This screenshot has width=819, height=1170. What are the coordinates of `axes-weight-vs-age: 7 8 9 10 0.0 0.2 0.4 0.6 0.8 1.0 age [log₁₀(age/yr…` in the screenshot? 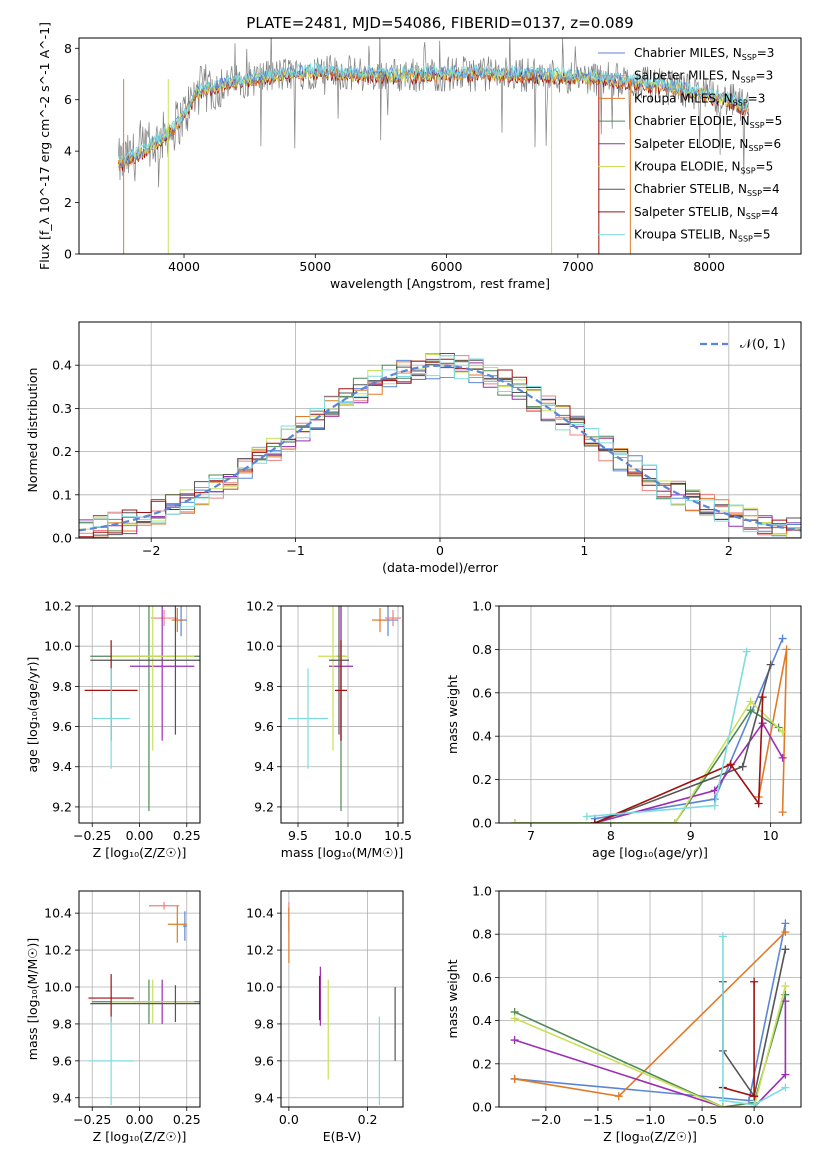 It's located at (623, 729).